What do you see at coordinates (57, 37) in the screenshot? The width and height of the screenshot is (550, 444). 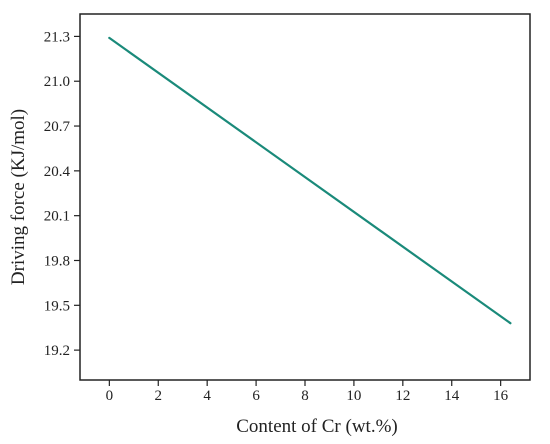 I see `y-tick-label: 21.3` at bounding box center [57, 37].